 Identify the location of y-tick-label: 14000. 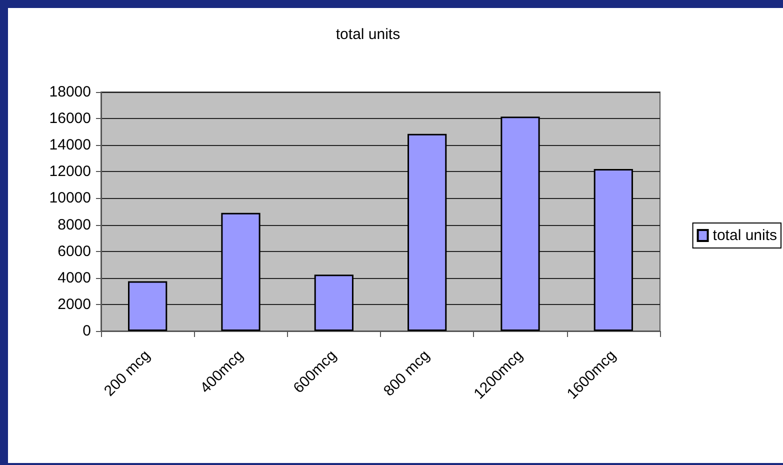
(70, 145).